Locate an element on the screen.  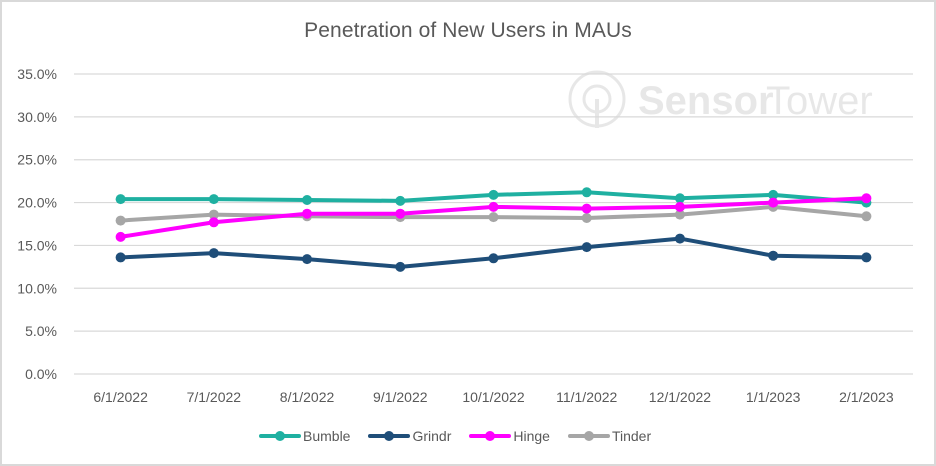
legend-label: Hinge is located at coordinates (531, 436).